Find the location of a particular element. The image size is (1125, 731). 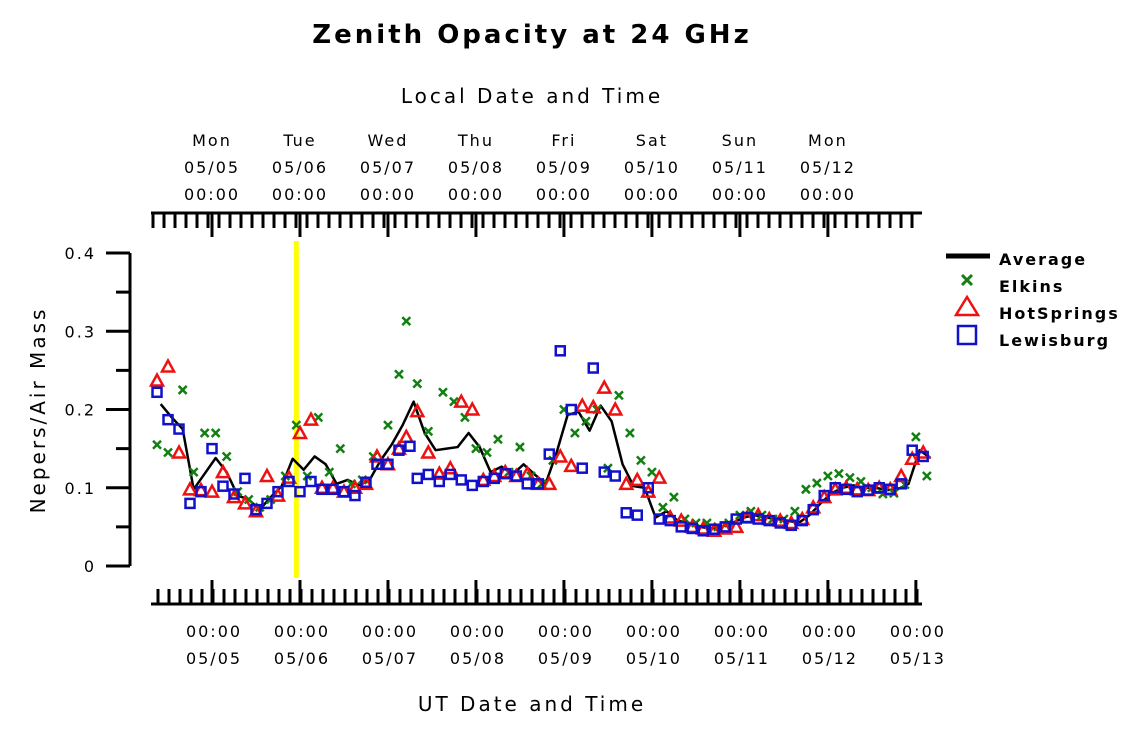

x-axis-title: UT Date and Time is located at coordinates (532, 704).